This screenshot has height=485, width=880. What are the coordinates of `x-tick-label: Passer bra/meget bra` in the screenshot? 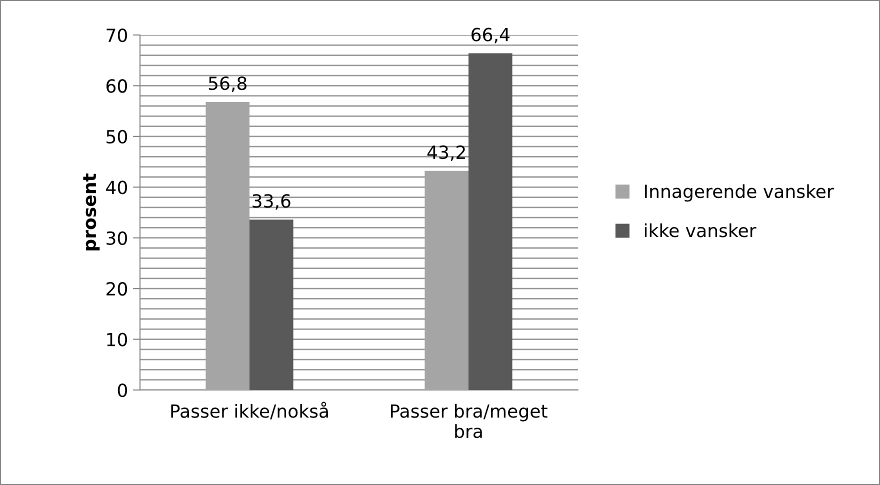 It's located at (469, 421).